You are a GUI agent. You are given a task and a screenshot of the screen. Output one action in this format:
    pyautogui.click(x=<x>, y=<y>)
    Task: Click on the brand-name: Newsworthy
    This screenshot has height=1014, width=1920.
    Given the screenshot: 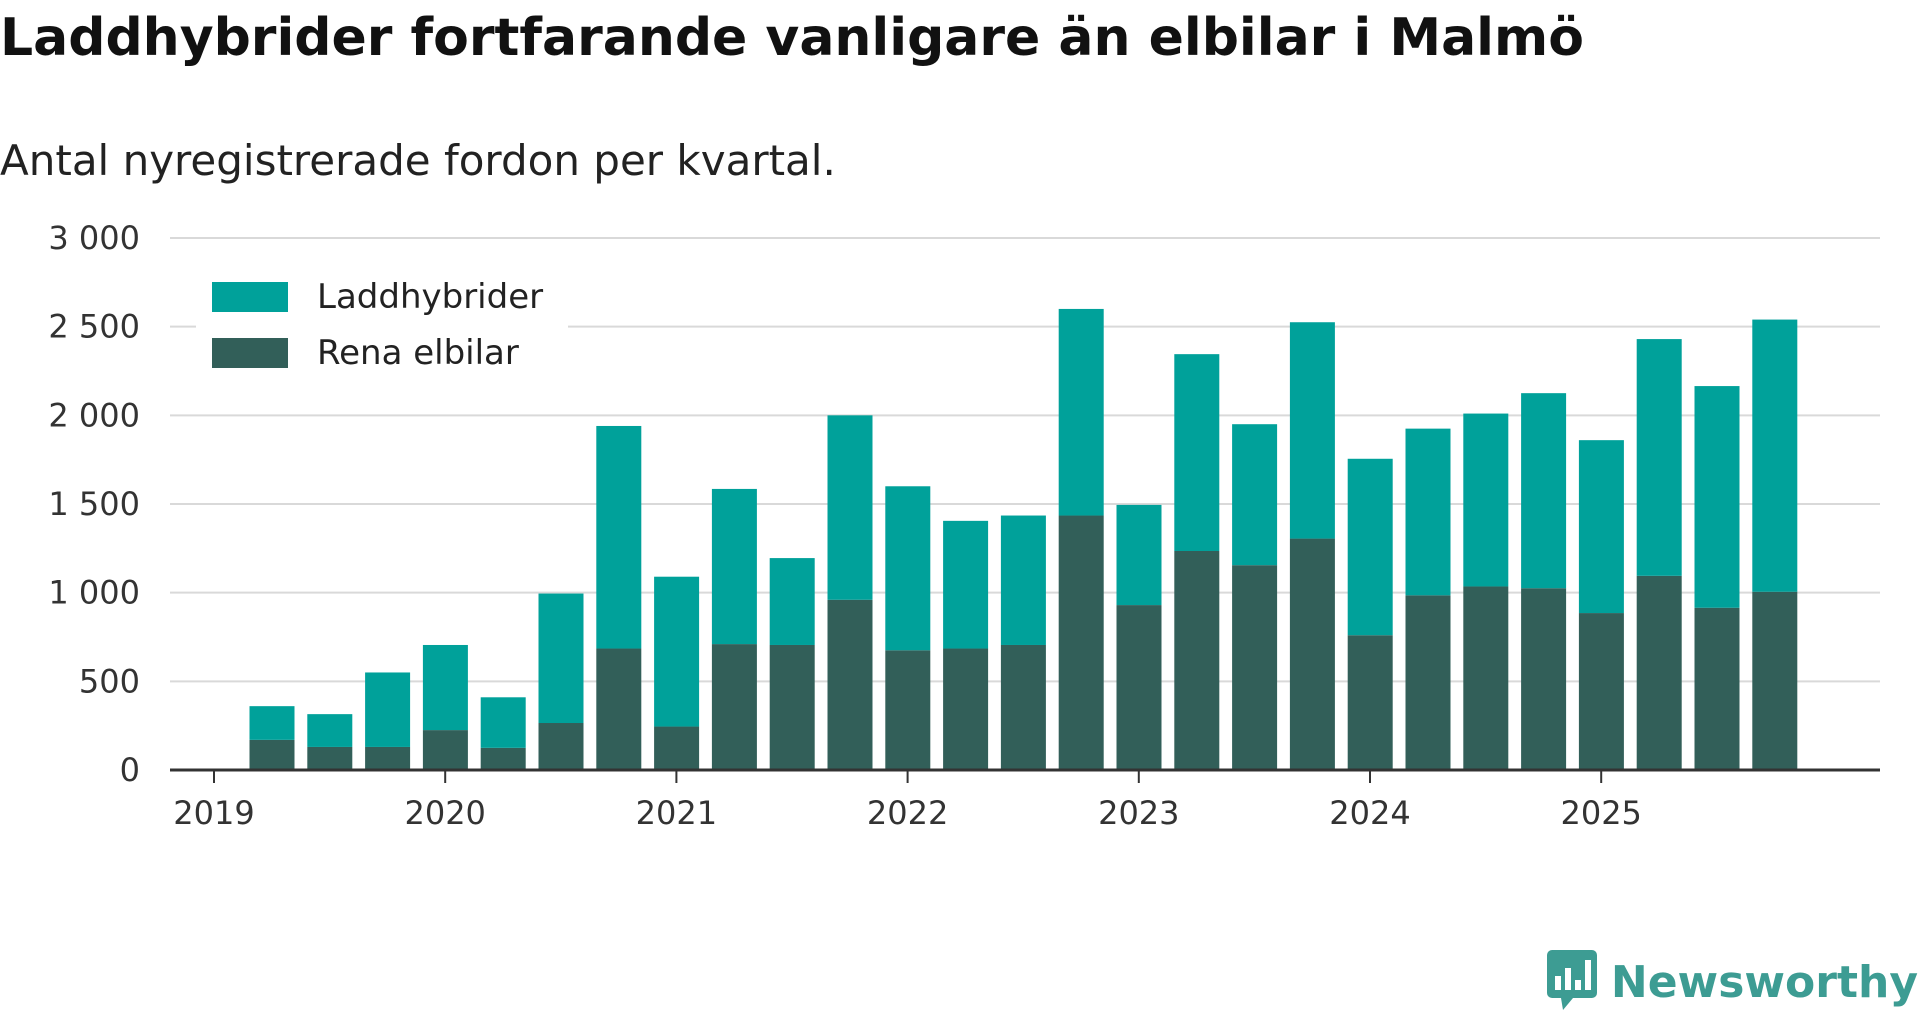 What is the action you would take?
    pyautogui.click(x=1764, y=982)
    